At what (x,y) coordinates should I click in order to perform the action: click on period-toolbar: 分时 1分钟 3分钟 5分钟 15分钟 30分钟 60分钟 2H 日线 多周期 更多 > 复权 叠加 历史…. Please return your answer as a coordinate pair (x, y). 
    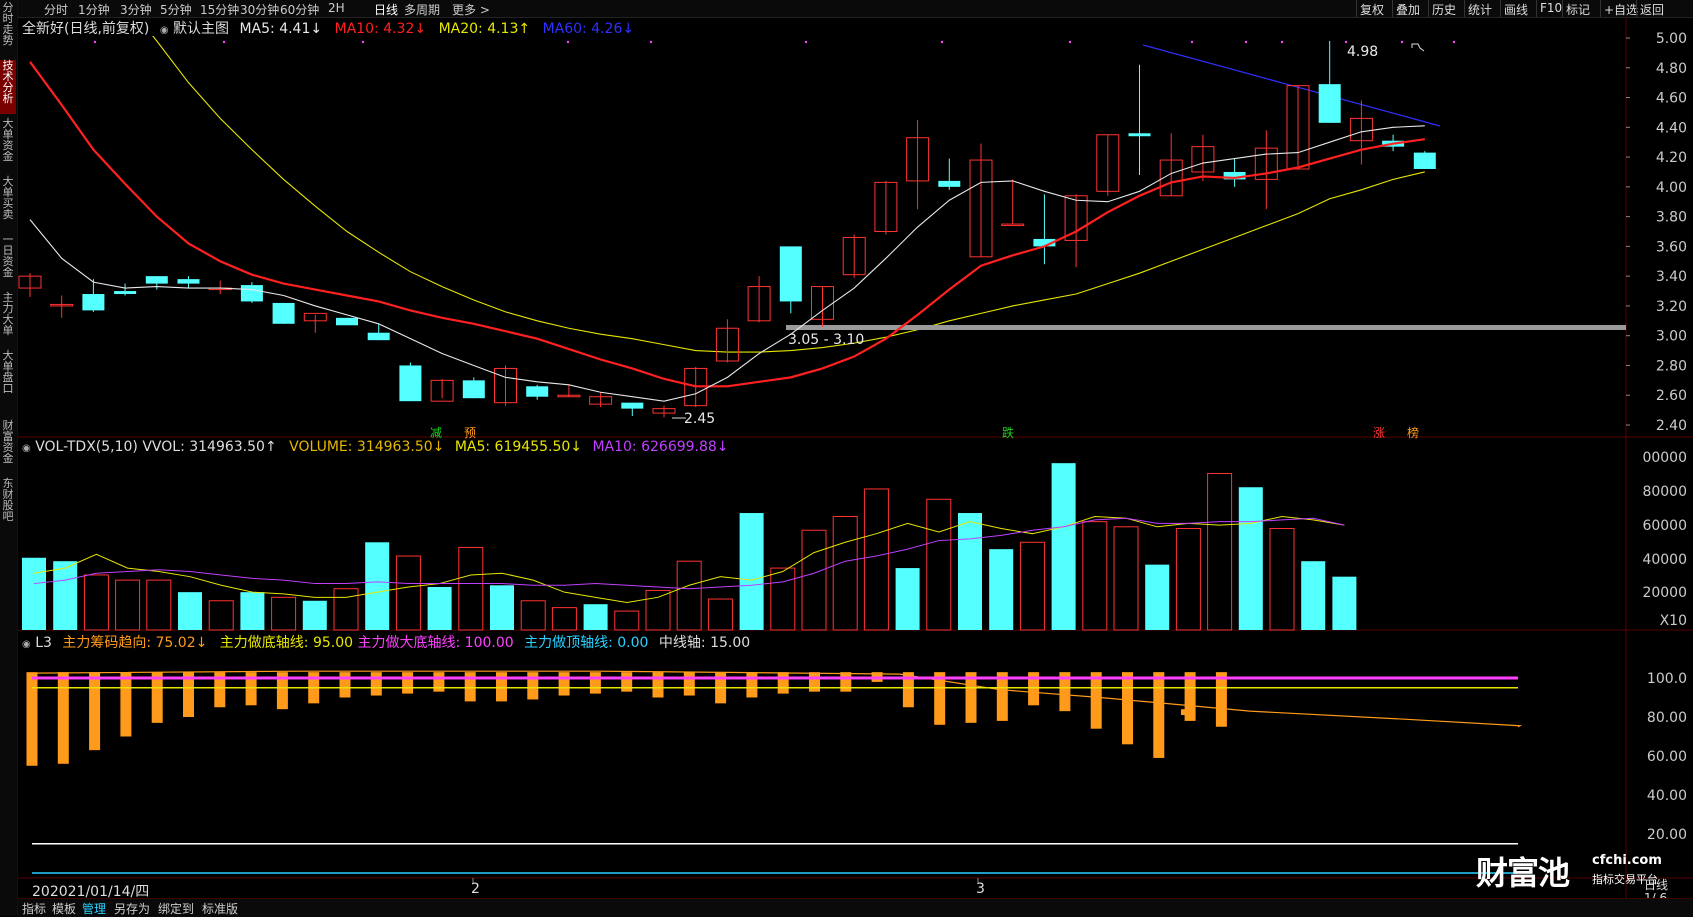
    Looking at the image, I should click on (855, 9).